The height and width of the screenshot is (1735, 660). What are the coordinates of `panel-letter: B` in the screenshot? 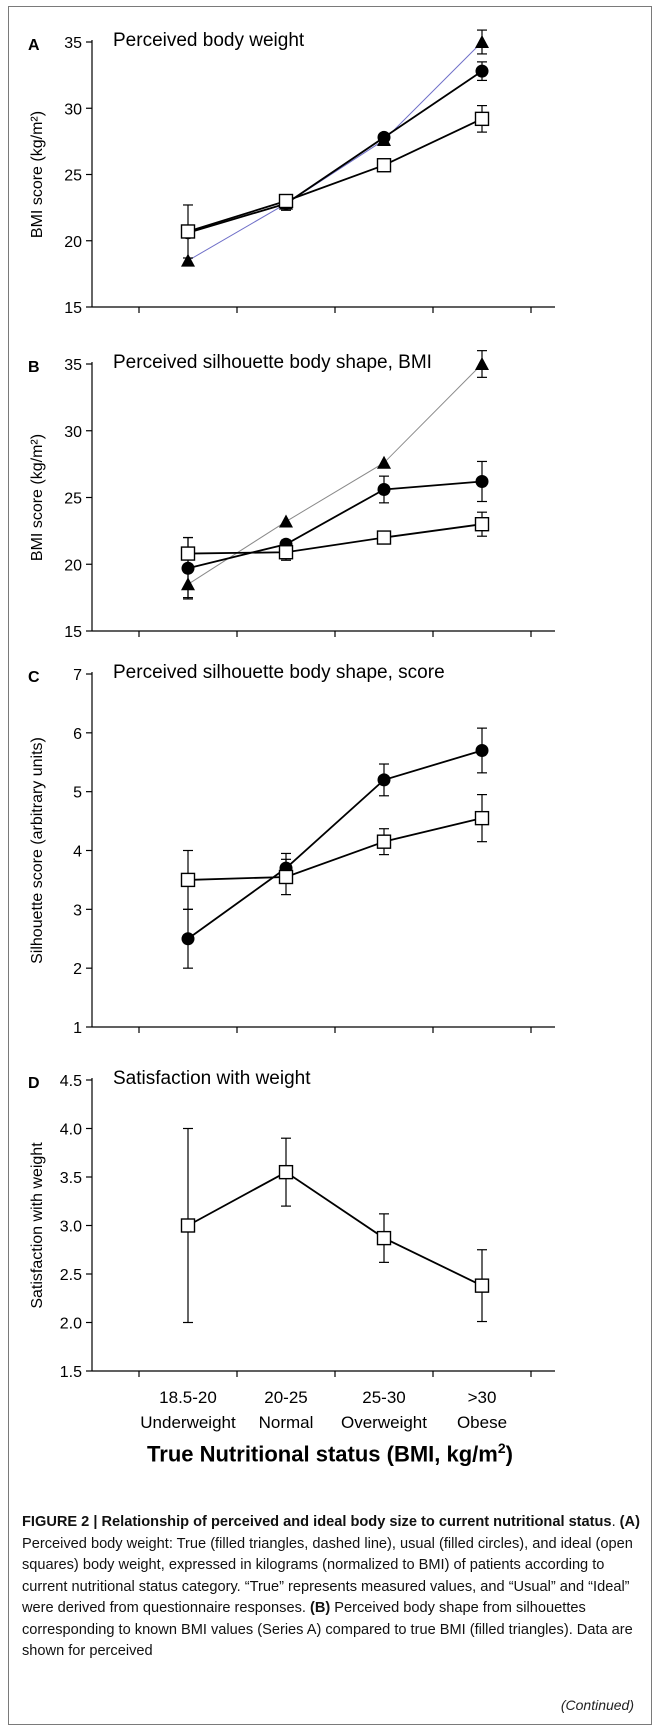 It's located at (34, 367).